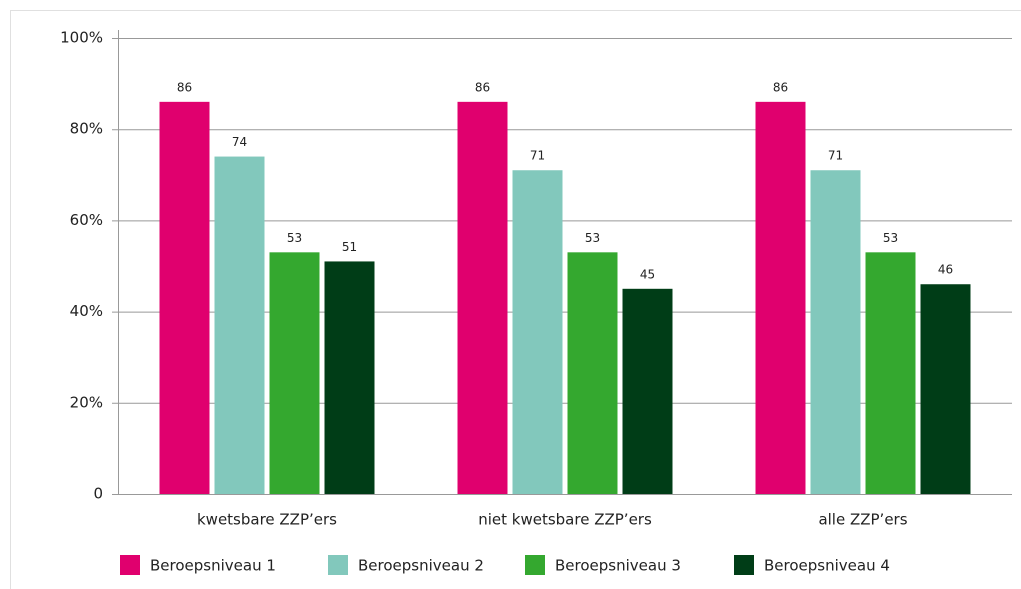 Image resolution: width=1021 pixels, height=589 pixels. I want to click on y-tick-label: 40%, so click(86, 311).